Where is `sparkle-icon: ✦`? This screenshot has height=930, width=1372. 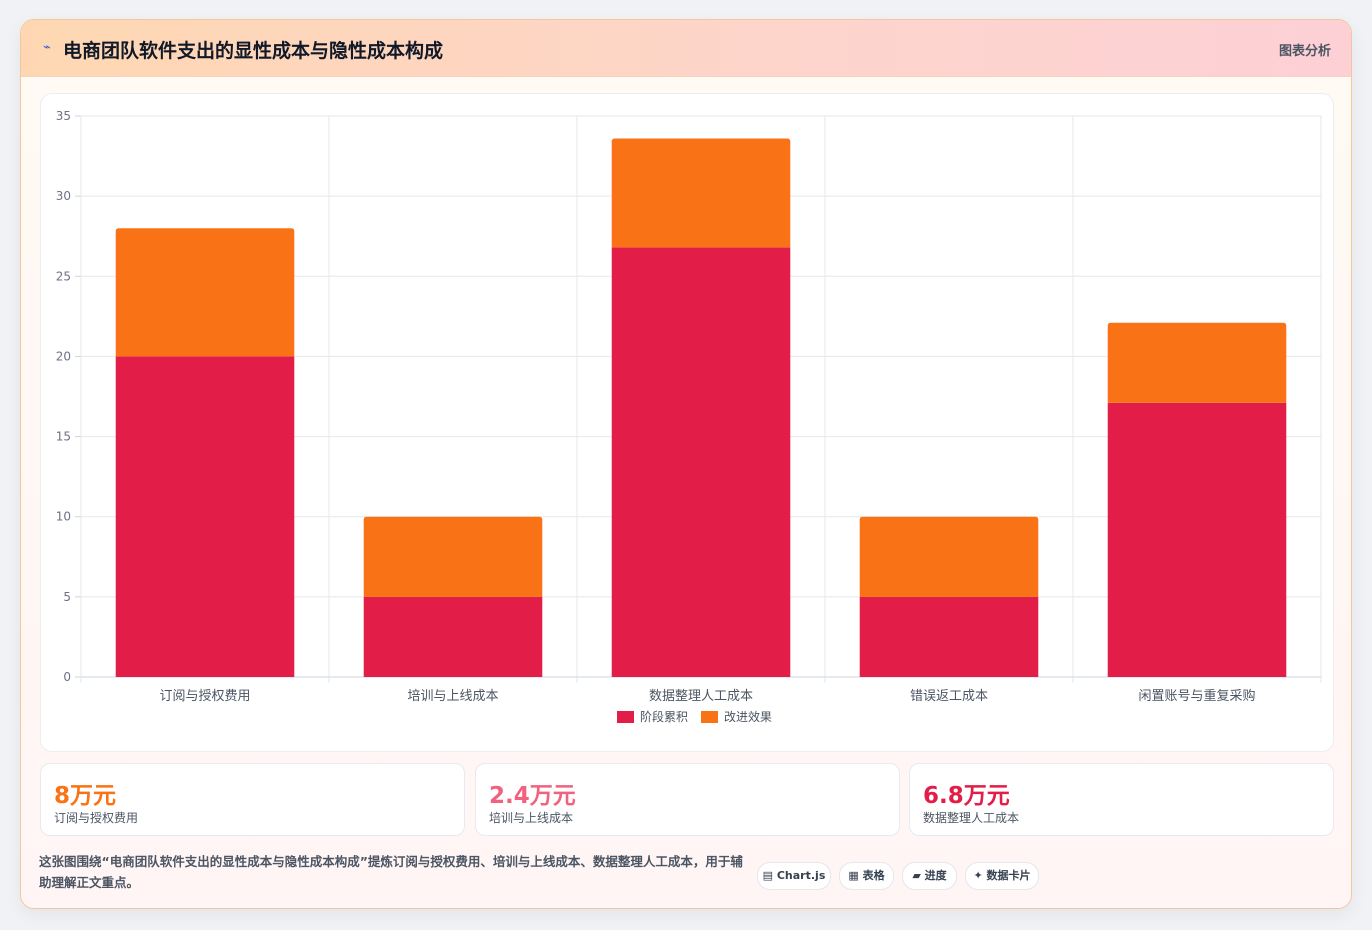 sparkle-icon: ✦ is located at coordinates (978, 875).